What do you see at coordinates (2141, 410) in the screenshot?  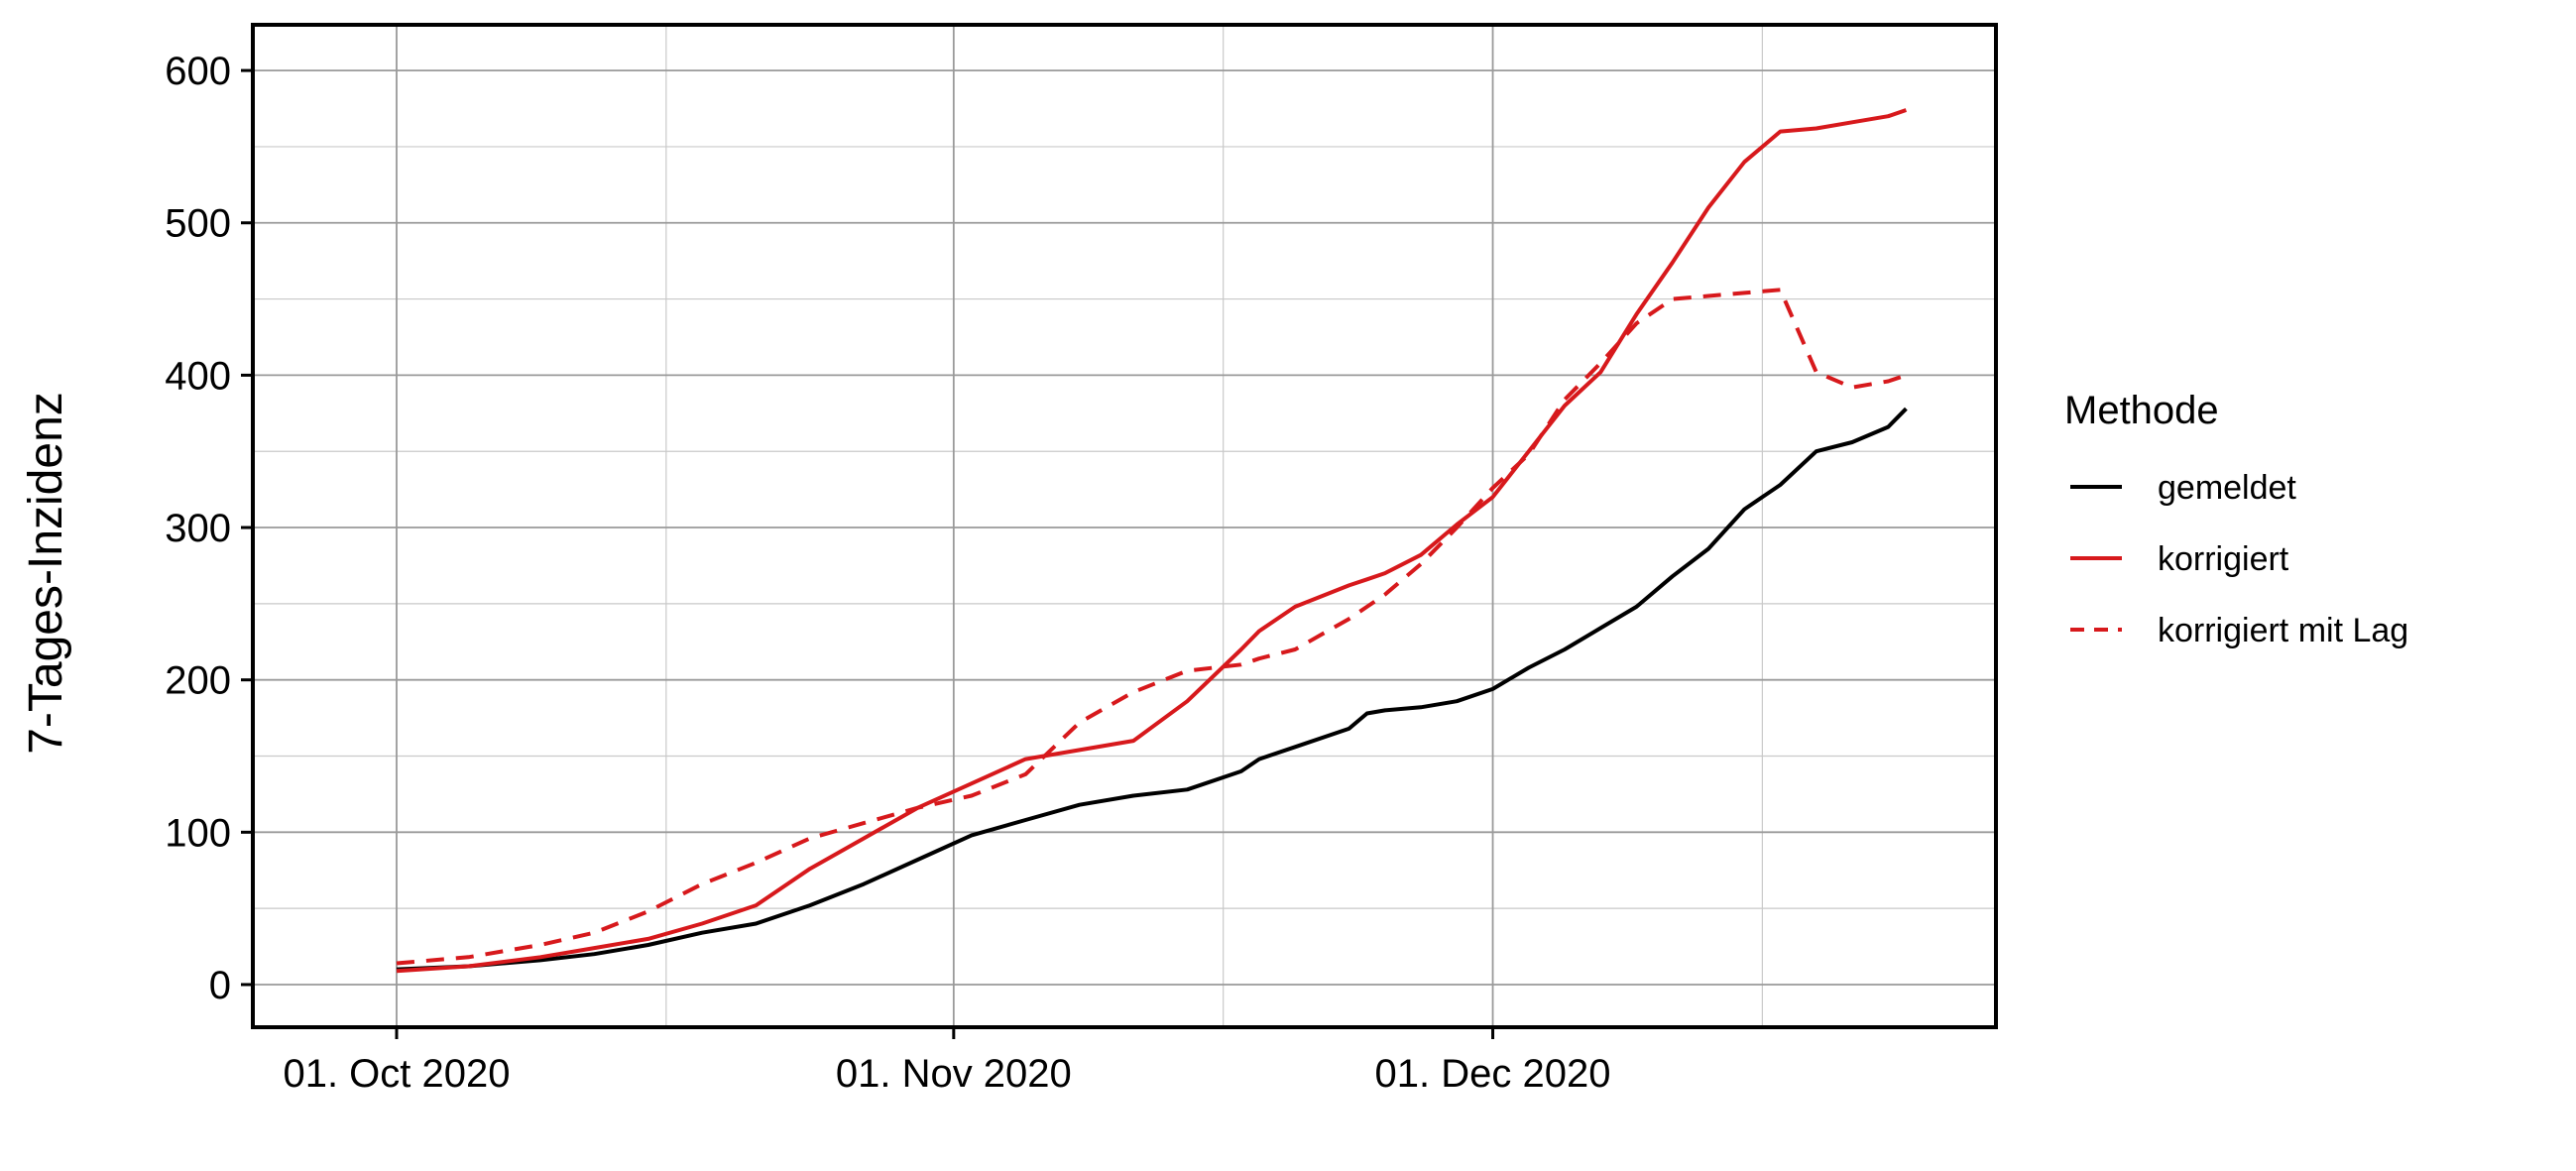 I see `legend-title: Methode` at bounding box center [2141, 410].